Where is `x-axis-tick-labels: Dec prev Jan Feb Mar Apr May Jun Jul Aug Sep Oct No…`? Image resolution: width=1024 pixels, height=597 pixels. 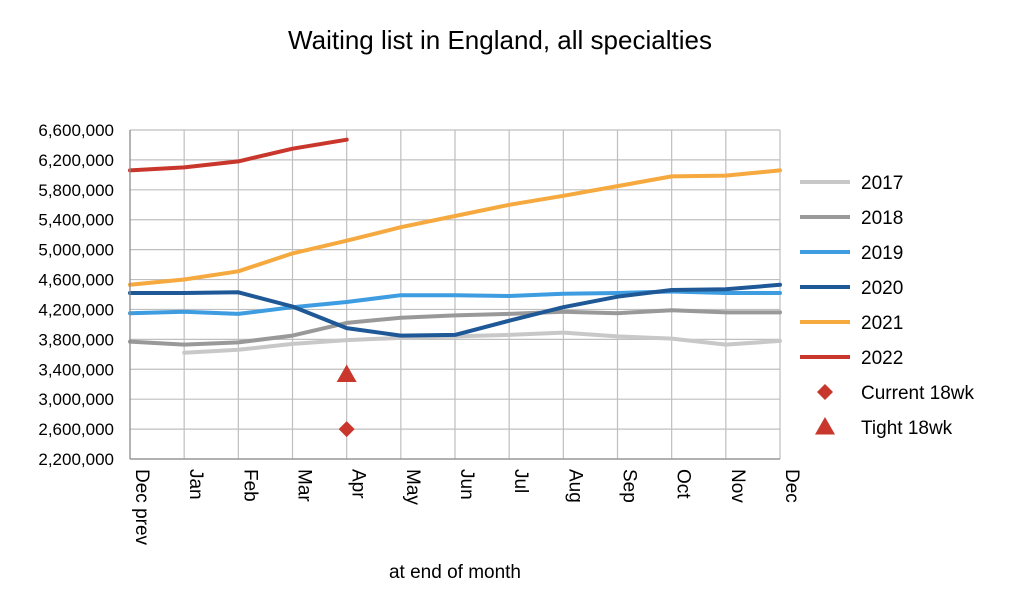
x-axis-tick-labels: Dec prev Jan Feb Mar Apr May Jun Jul Aug Sep Oct No… is located at coordinates (466, 507).